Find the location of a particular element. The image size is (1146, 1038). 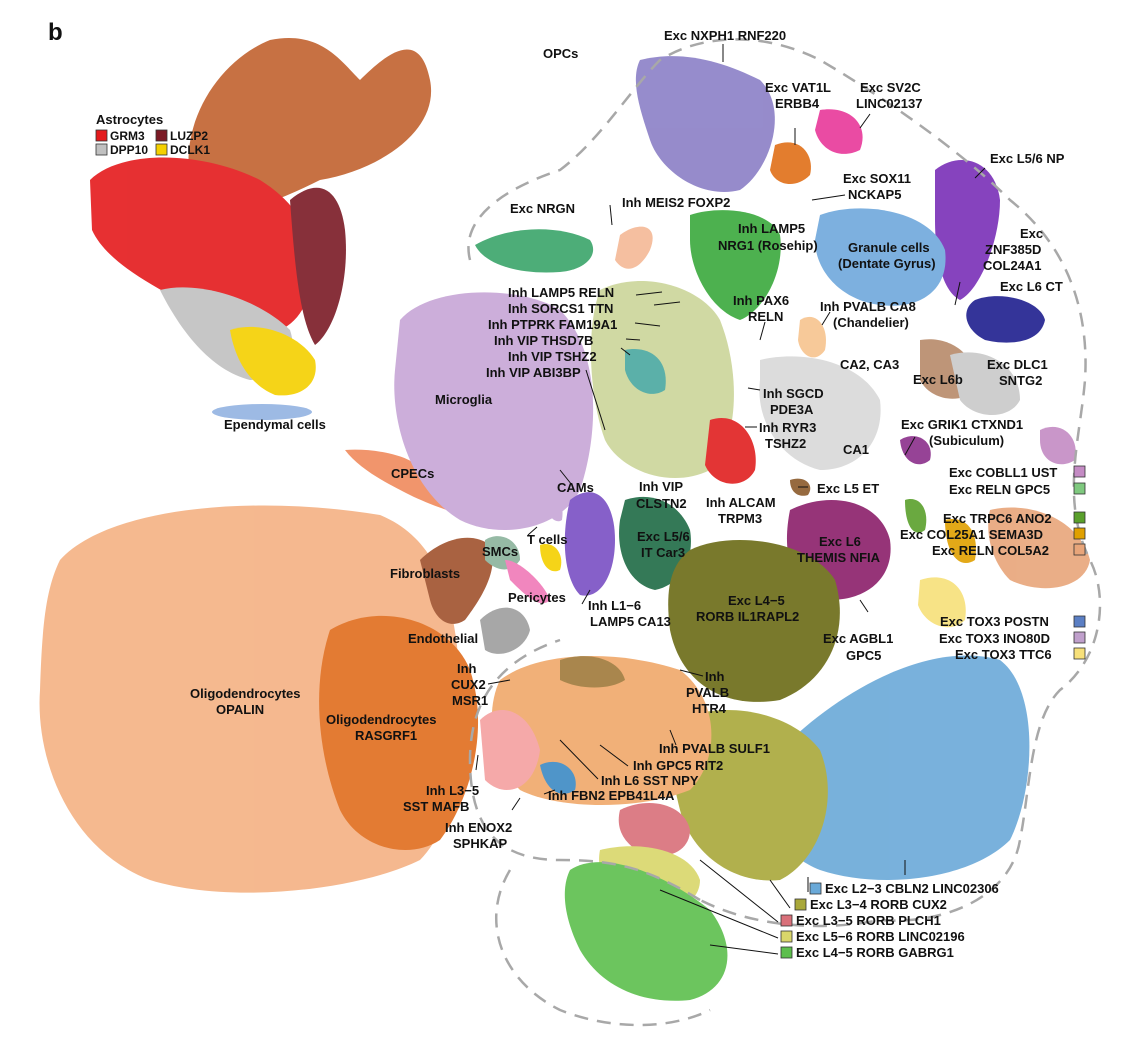

exc-l56np-cluster is located at coordinates (967, 230).